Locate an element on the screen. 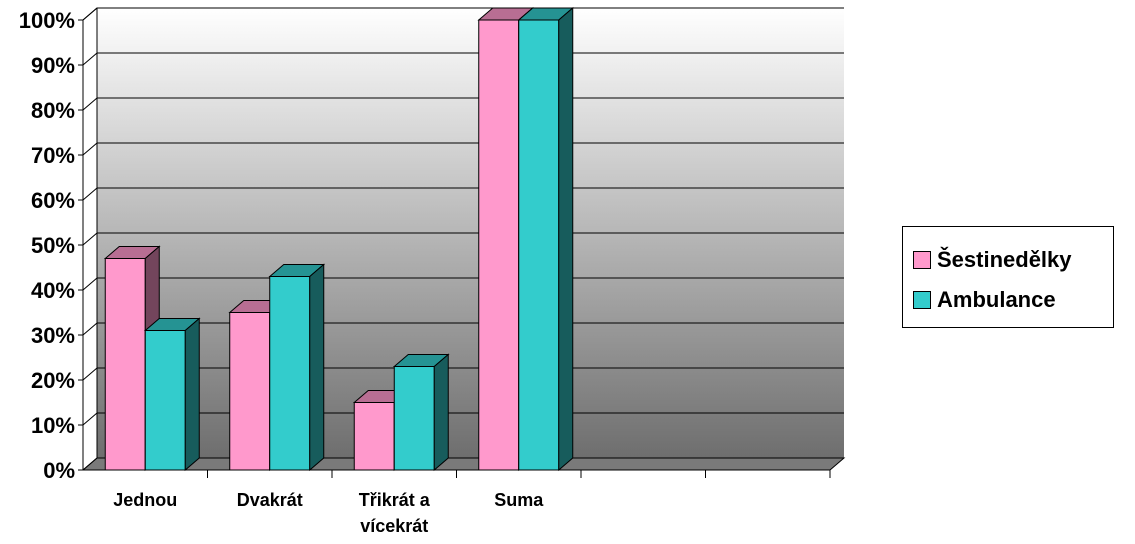  legend-item-sestinedelky: Šestinedělky is located at coordinates (992, 260).